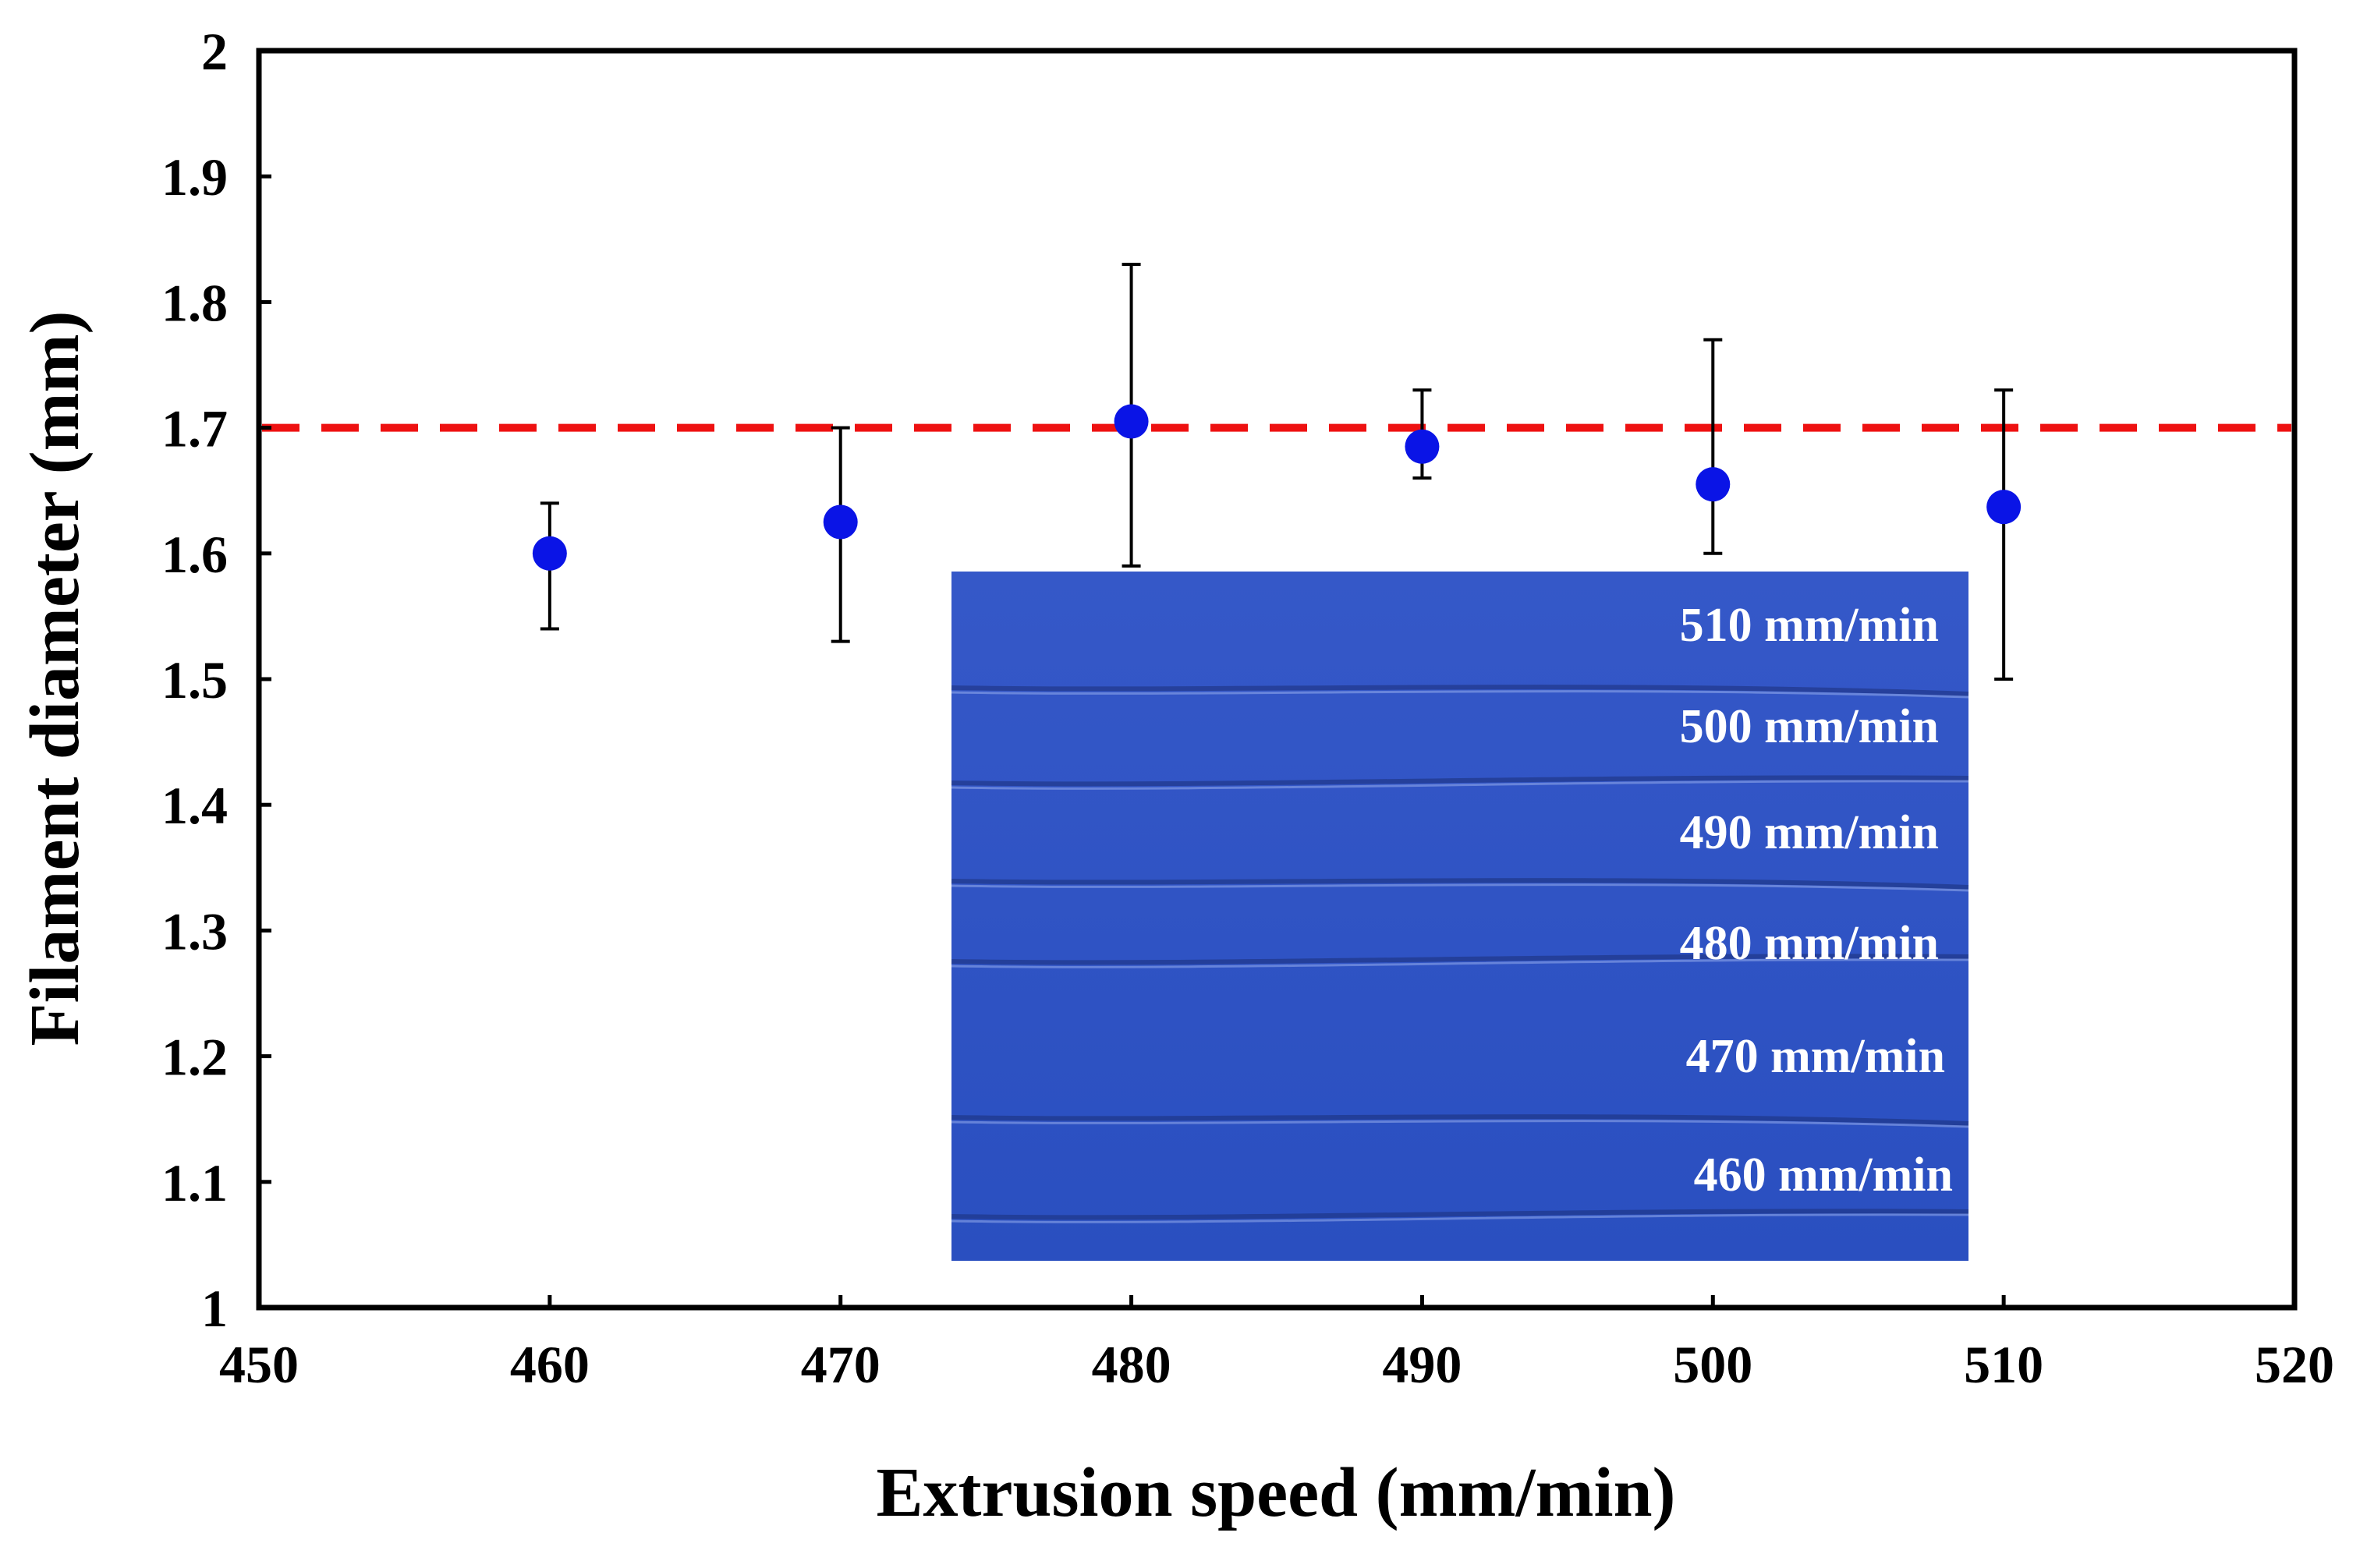 This screenshot has width=2360, height=1568. I want to click on x-tick-label: 480, so click(1131, 1364).